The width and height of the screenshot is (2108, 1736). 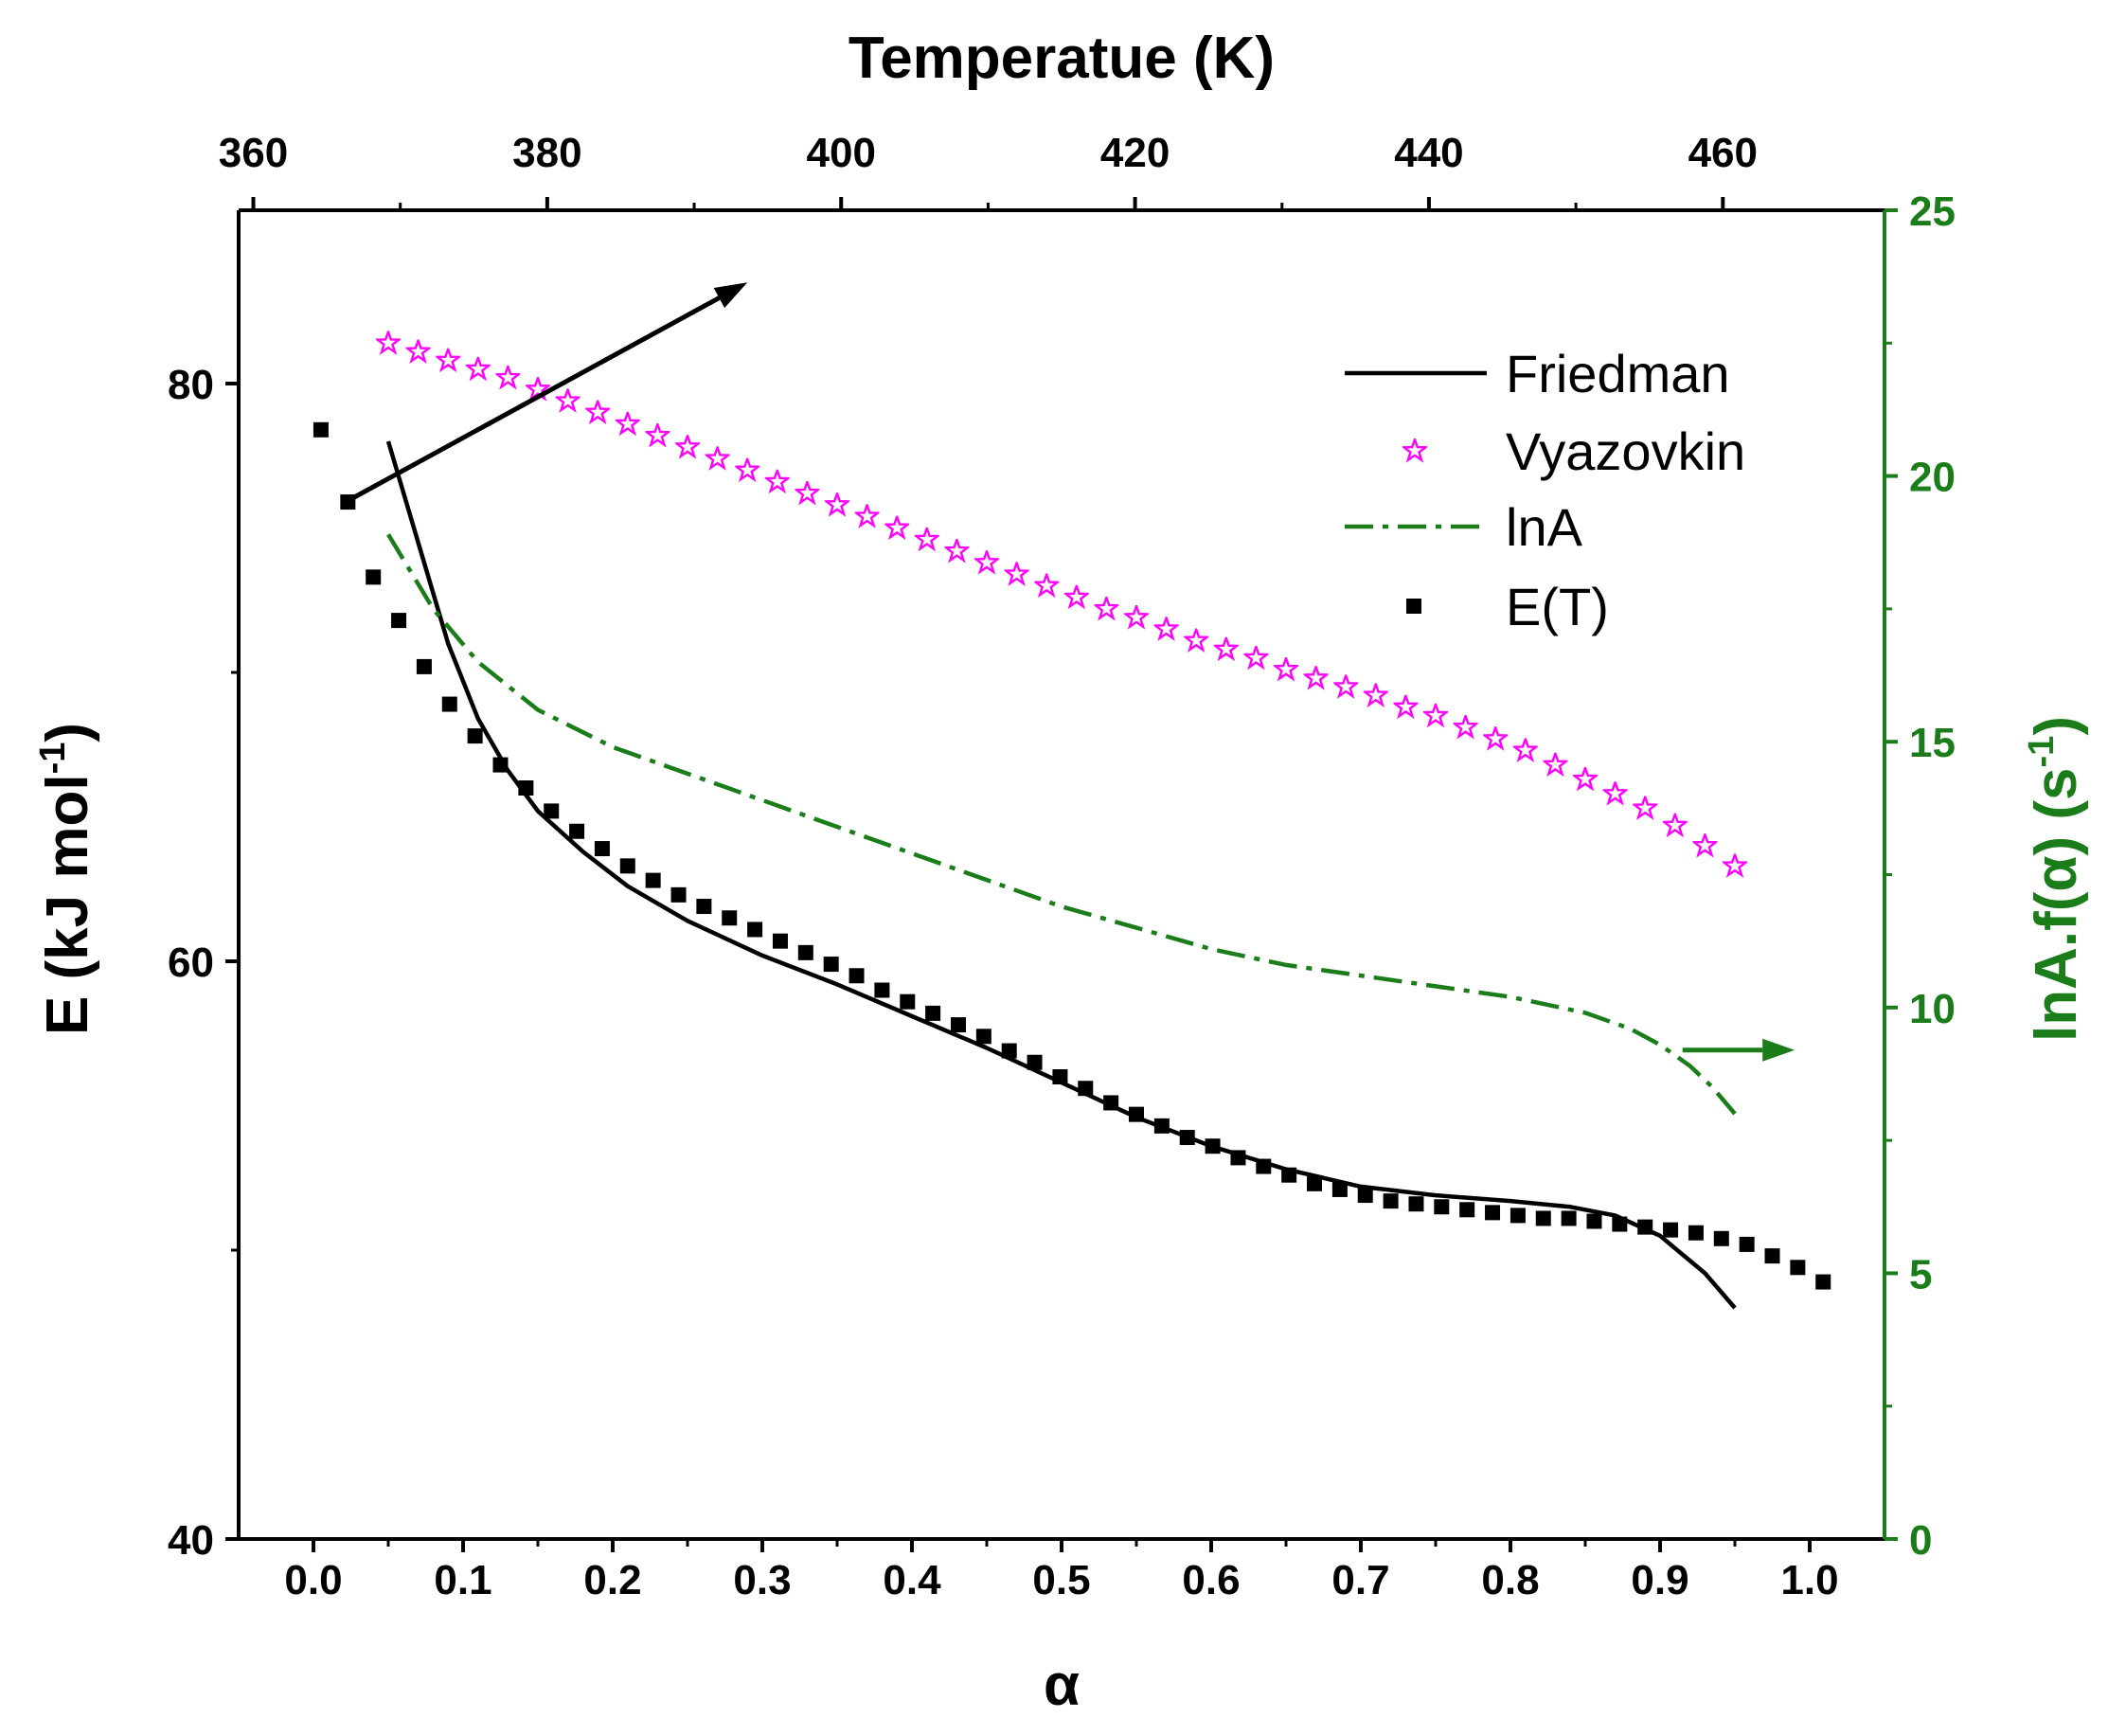 I want to click on x2-tick-label: 440, so click(x=1428, y=153).